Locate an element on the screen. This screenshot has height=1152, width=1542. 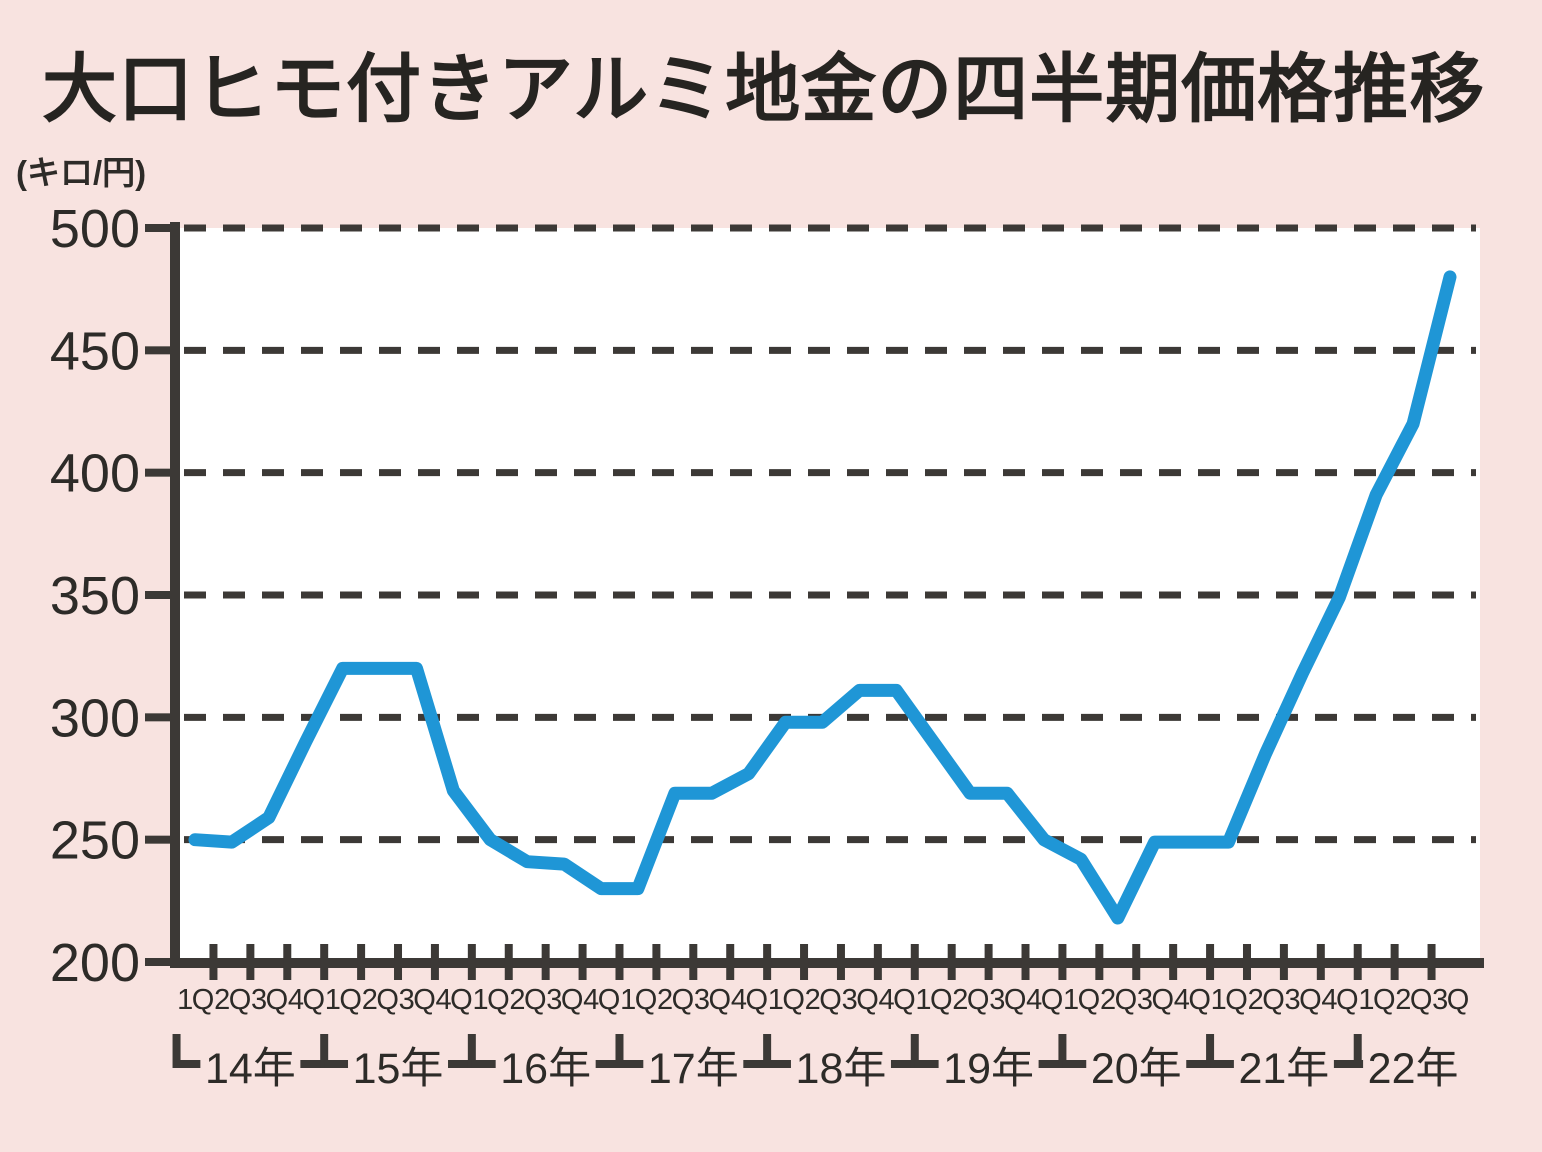
y-axis-unit-label: (キロ/円) is located at coordinates (81, 172).